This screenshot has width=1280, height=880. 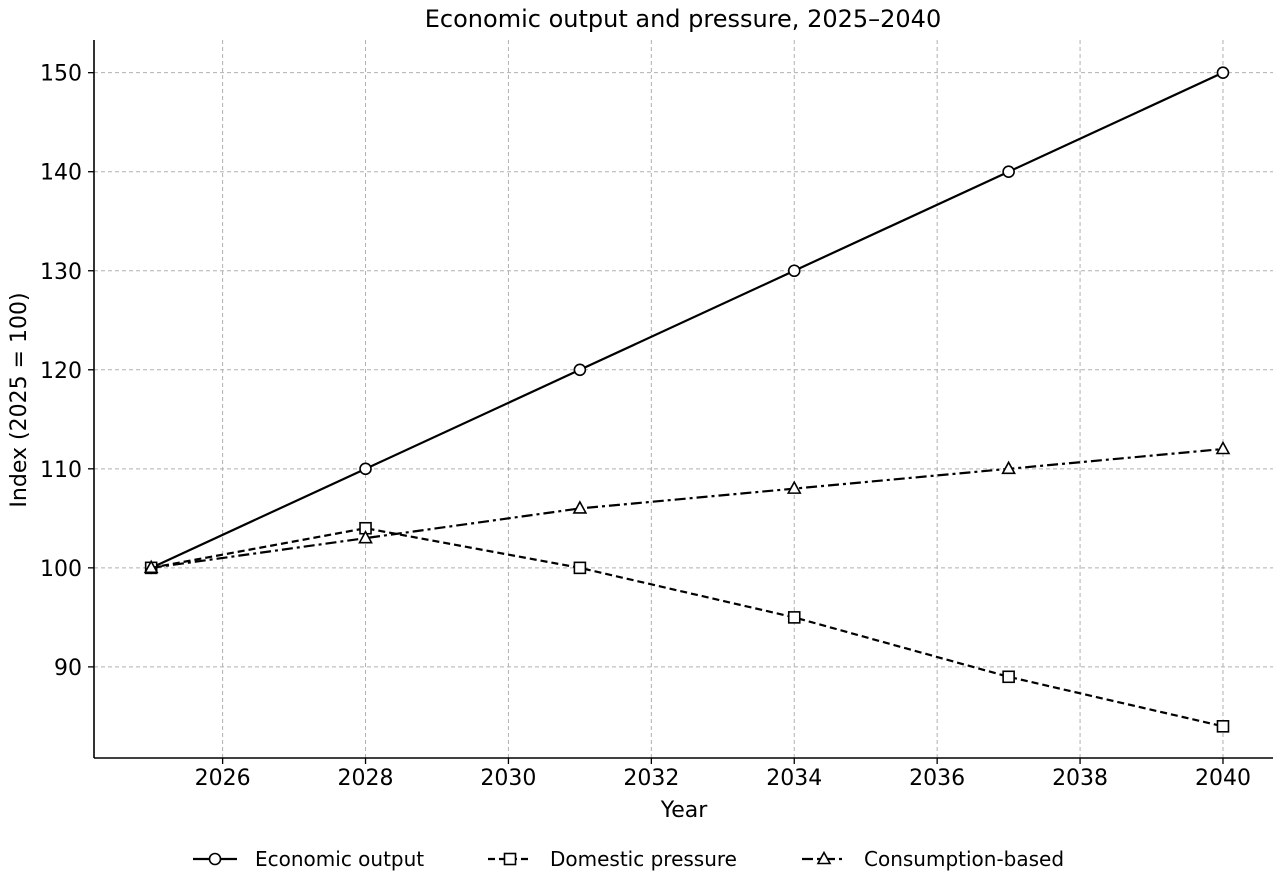 I want to click on x-tick-label: 2038, so click(x=1080, y=778).